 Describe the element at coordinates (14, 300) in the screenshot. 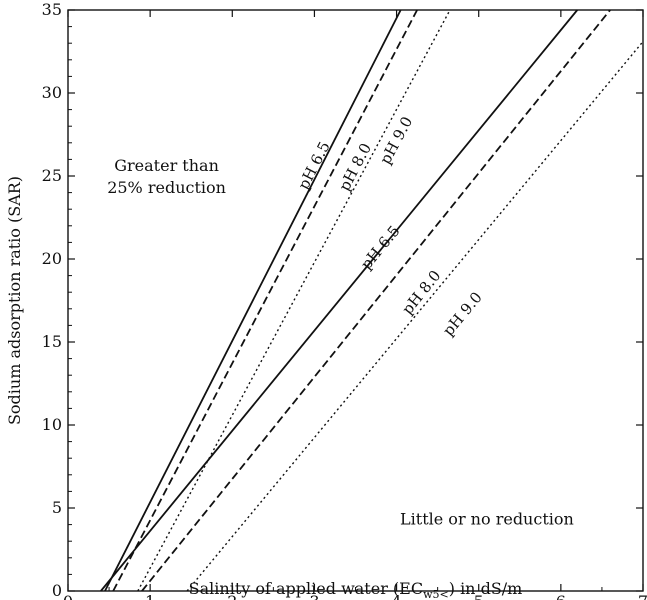

I see `y-axis-title: Sodium adsorption ratio (SAR)` at that location.